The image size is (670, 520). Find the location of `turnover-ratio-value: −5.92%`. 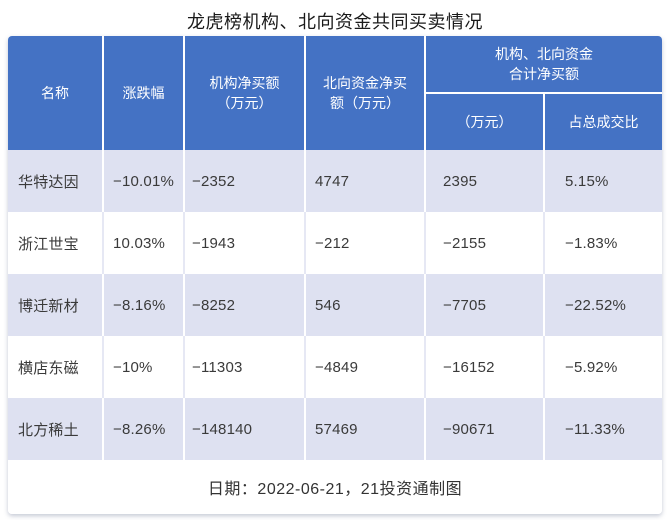

turnover-ratio-value: −5.92% is located at coordinates (603, 367).